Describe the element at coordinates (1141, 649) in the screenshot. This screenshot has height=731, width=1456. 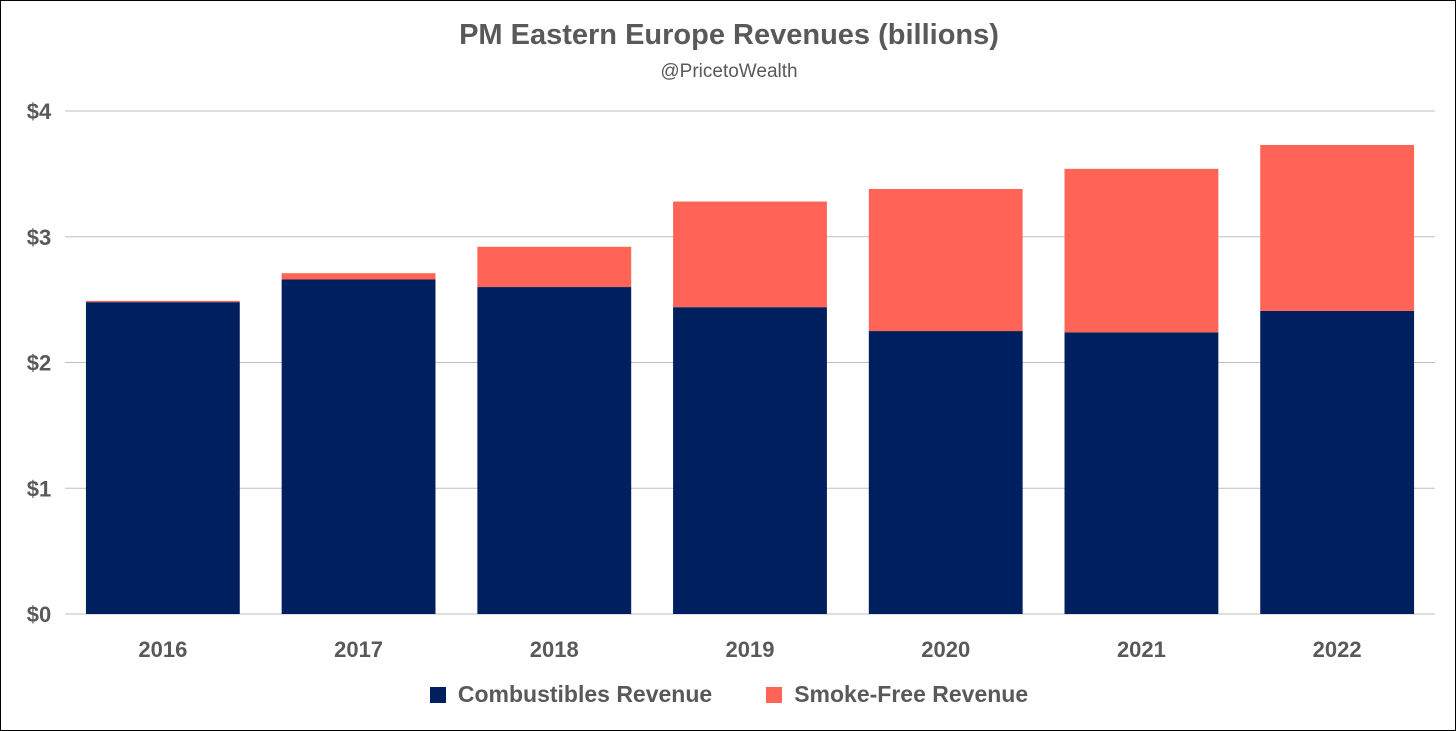
I see `x-tick-label: 2021` at that location.